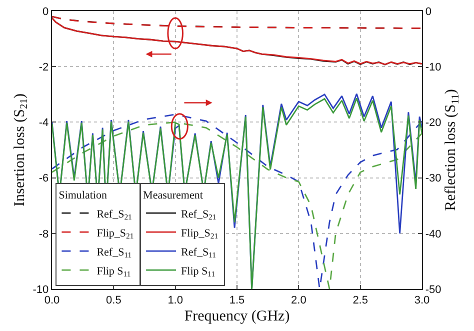 The width and height of the screenshot is (474, 331). What do you see at coordinates (45, 12) in the screenshot?
I see `y-tick-label: 0` at bounding box center [45, 12].